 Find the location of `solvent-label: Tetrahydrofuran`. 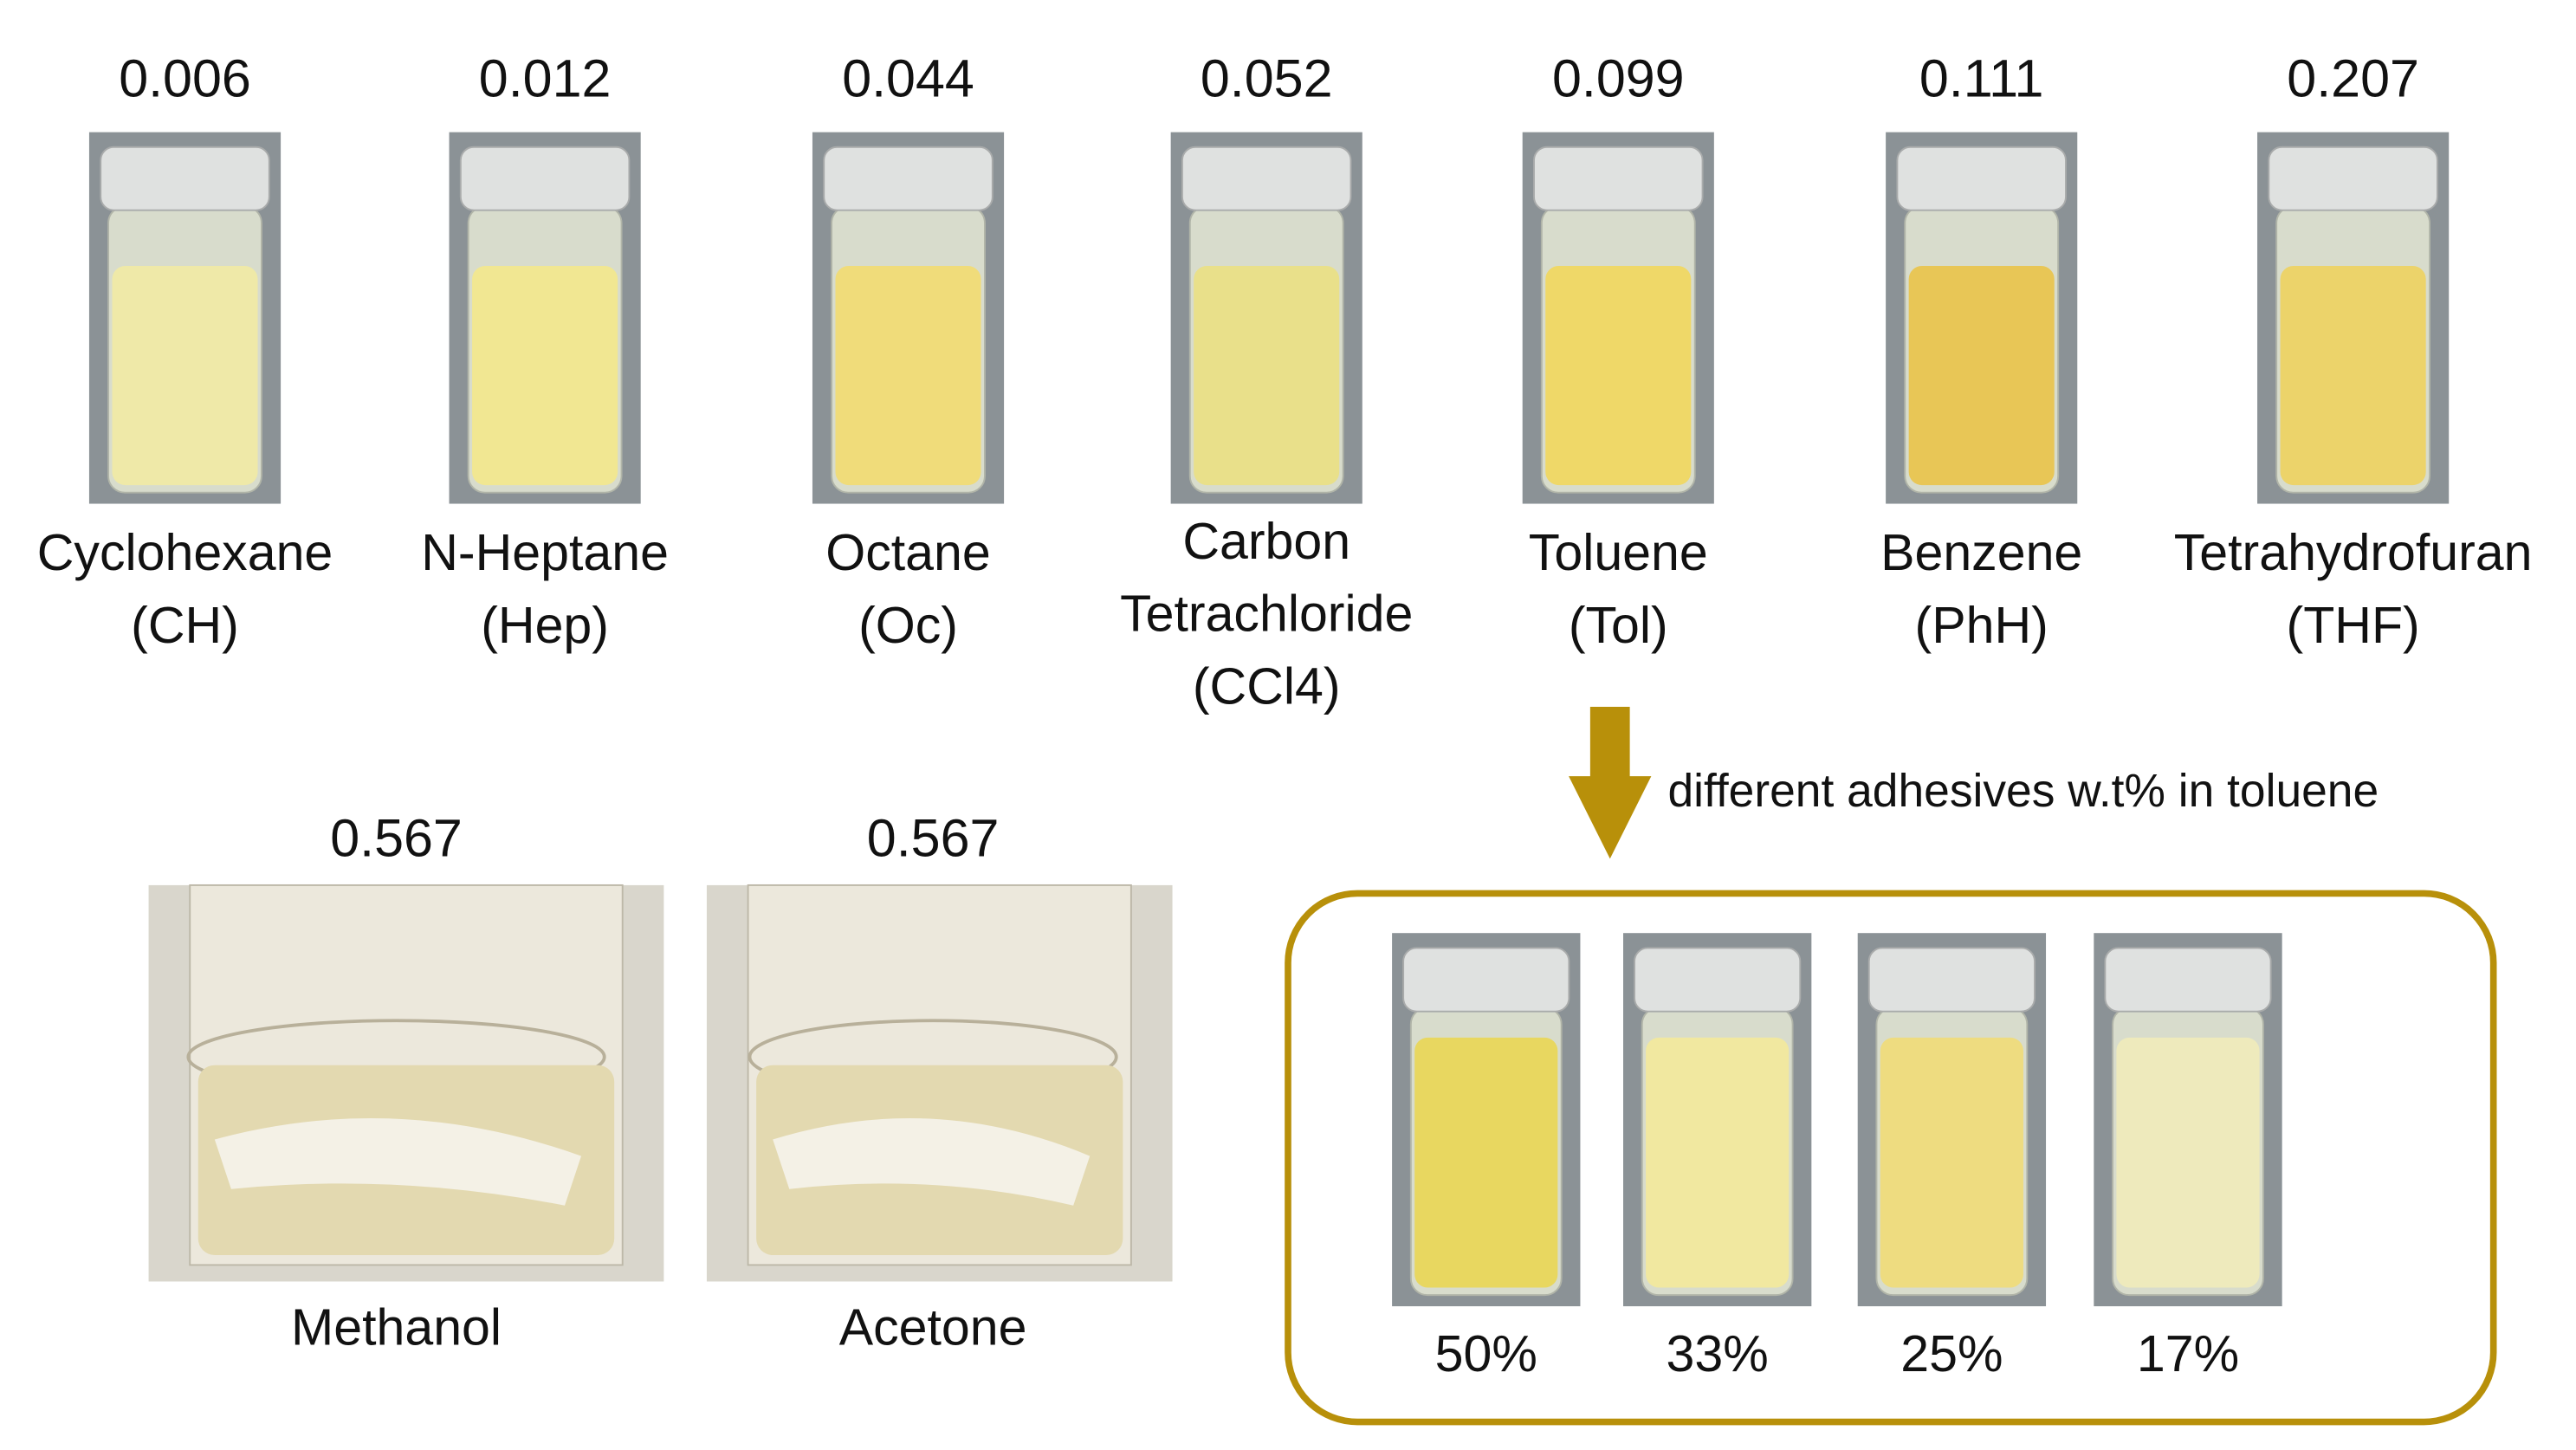

solvent-label: Tetrahydrofuran is located at coordinates (2353, 552).